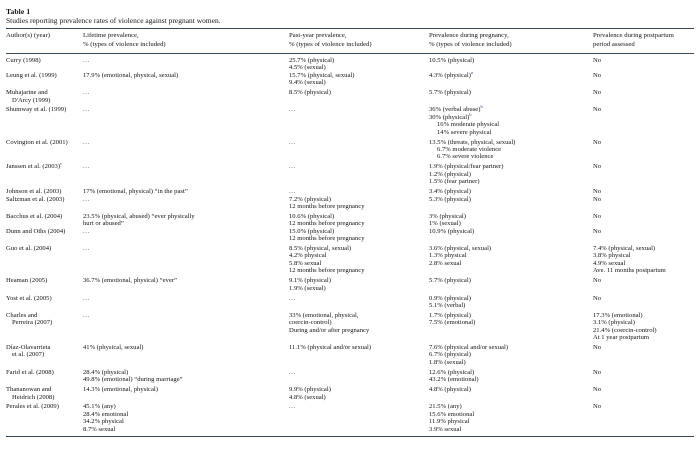 This screenshot has height=459, width=700. I want to click on cell-lifetime-prevalence-line: 28.4% (physical), so click(106, 372).